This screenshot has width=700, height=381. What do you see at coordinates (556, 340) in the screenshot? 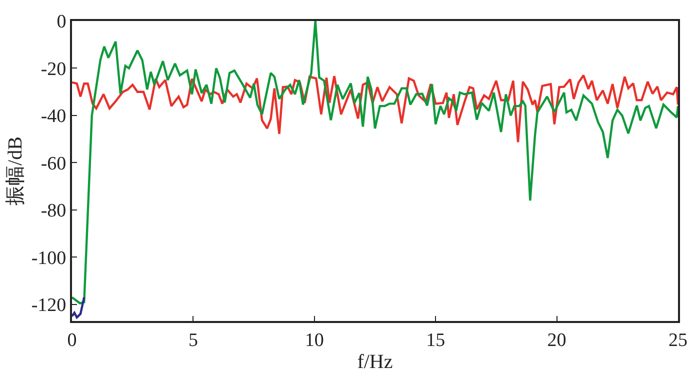
I see `x-tick-label: 20` at bounding box center [556, 340].